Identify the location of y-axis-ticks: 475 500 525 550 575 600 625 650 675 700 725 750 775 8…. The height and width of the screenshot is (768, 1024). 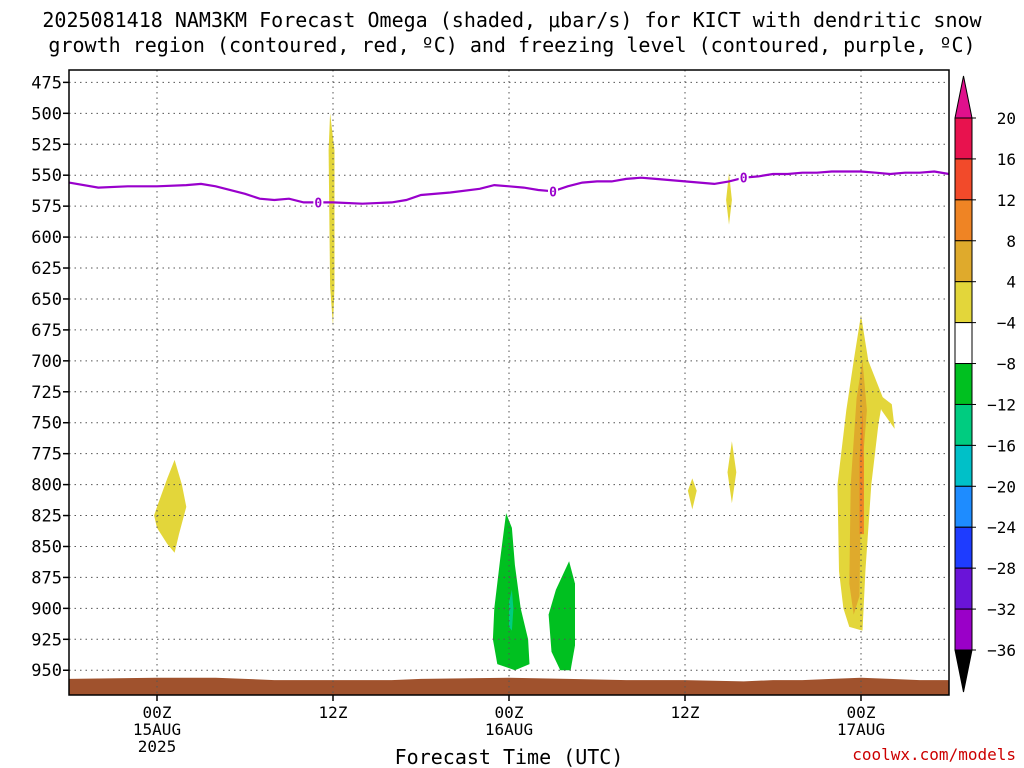
(50, 377).